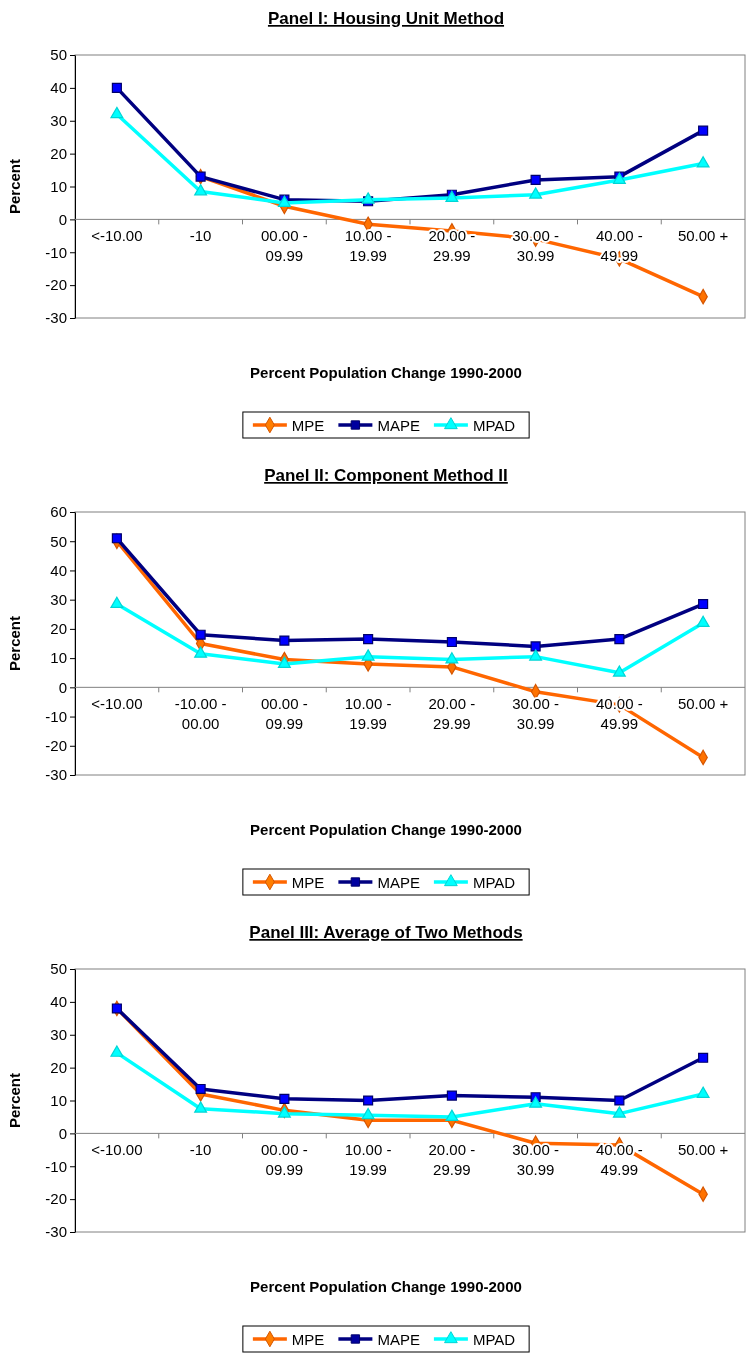  Describe the element at coordinates (200, 714) in the screenshot. I see `x-tick-label: -10.00 - 00.00` at that location.